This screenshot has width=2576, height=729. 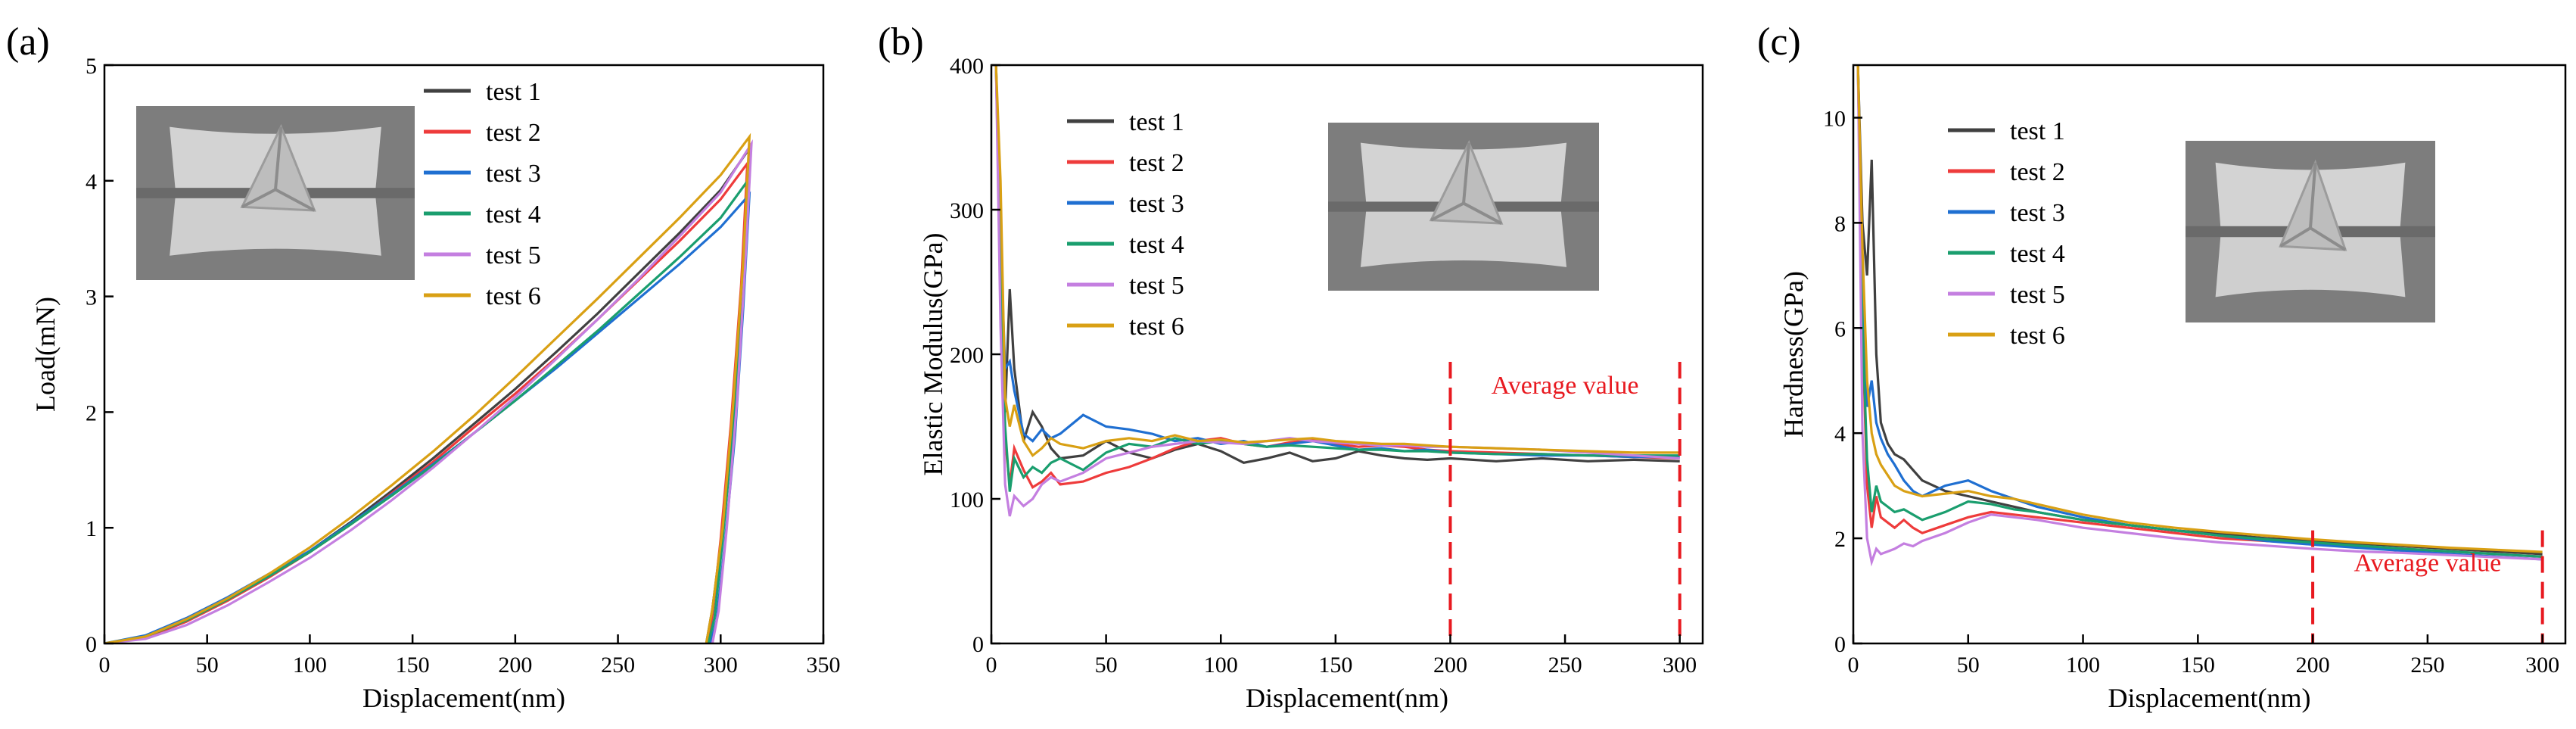 I want to click on y-tick-label: 5, so click(x=91, y=66).